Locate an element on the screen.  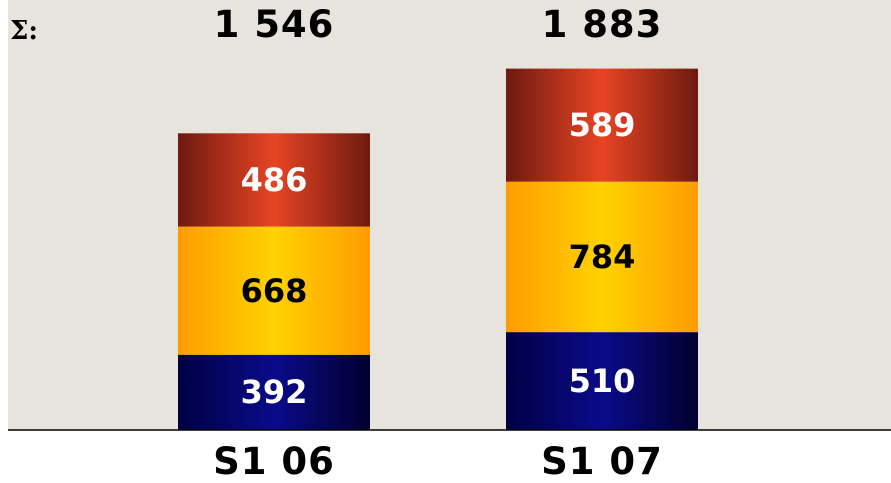
bar-value-label: 510 is located at coordinates (602, 381).